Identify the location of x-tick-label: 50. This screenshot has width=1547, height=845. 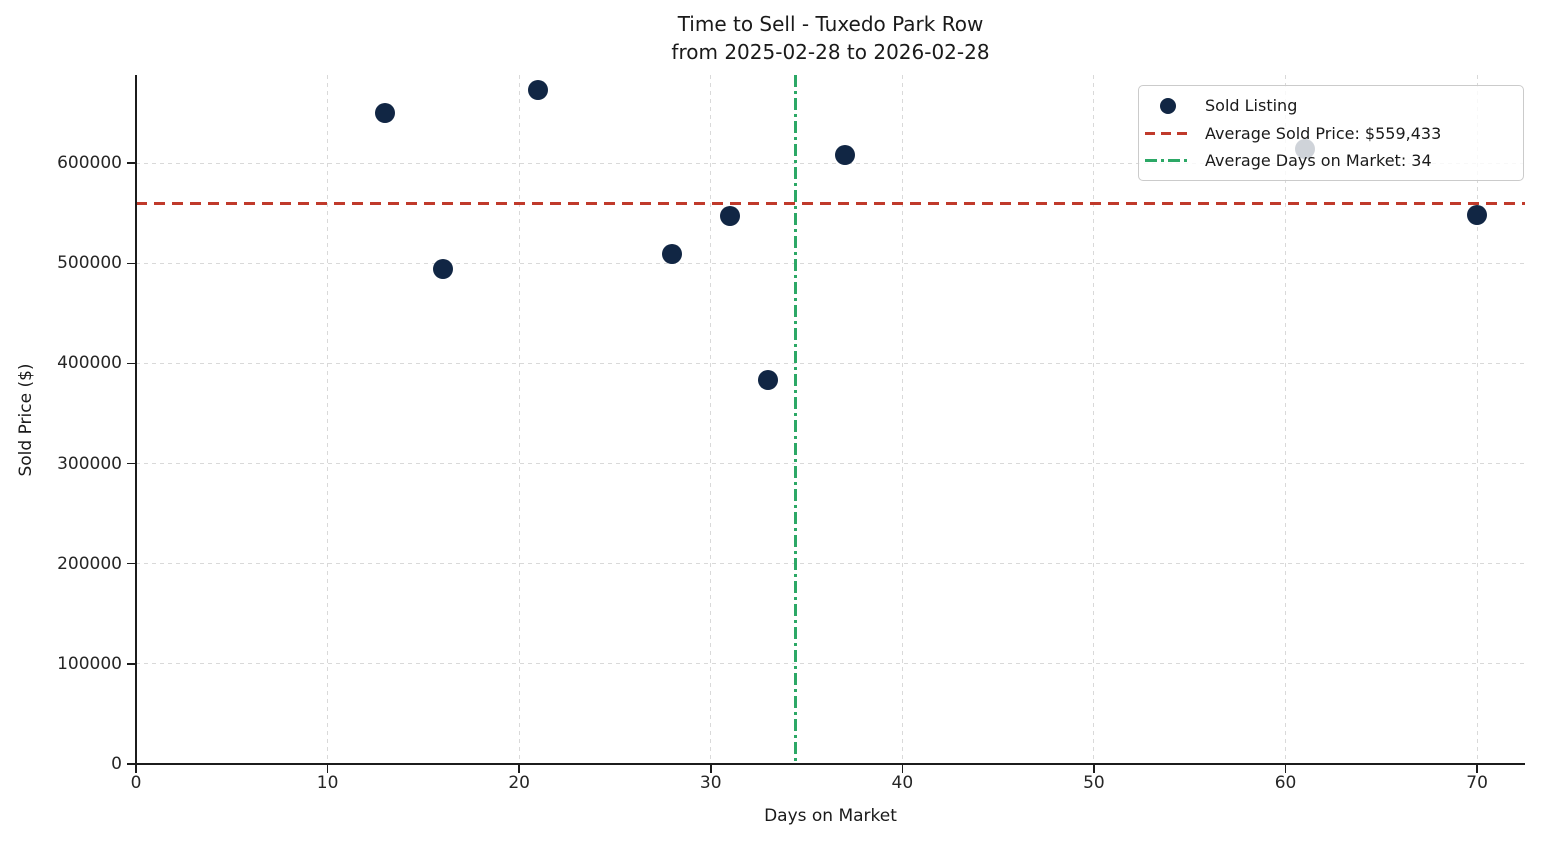
(1094, 783).